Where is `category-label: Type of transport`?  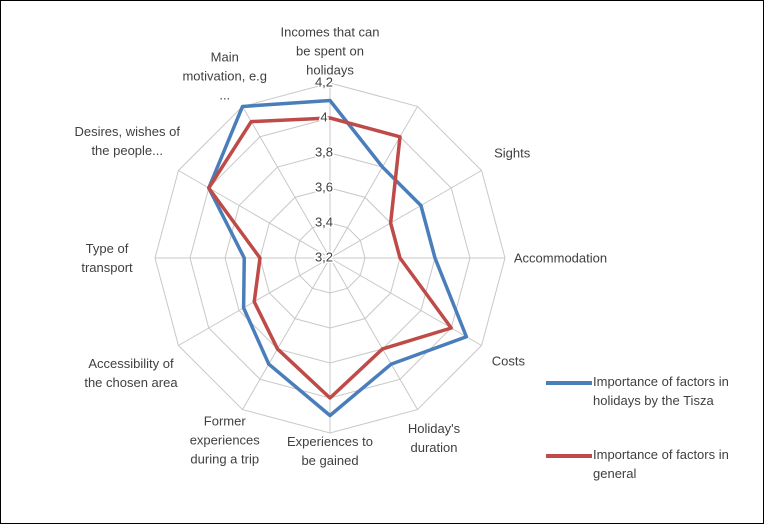
category-label: Type of transport is located at coordinates (107, 258).